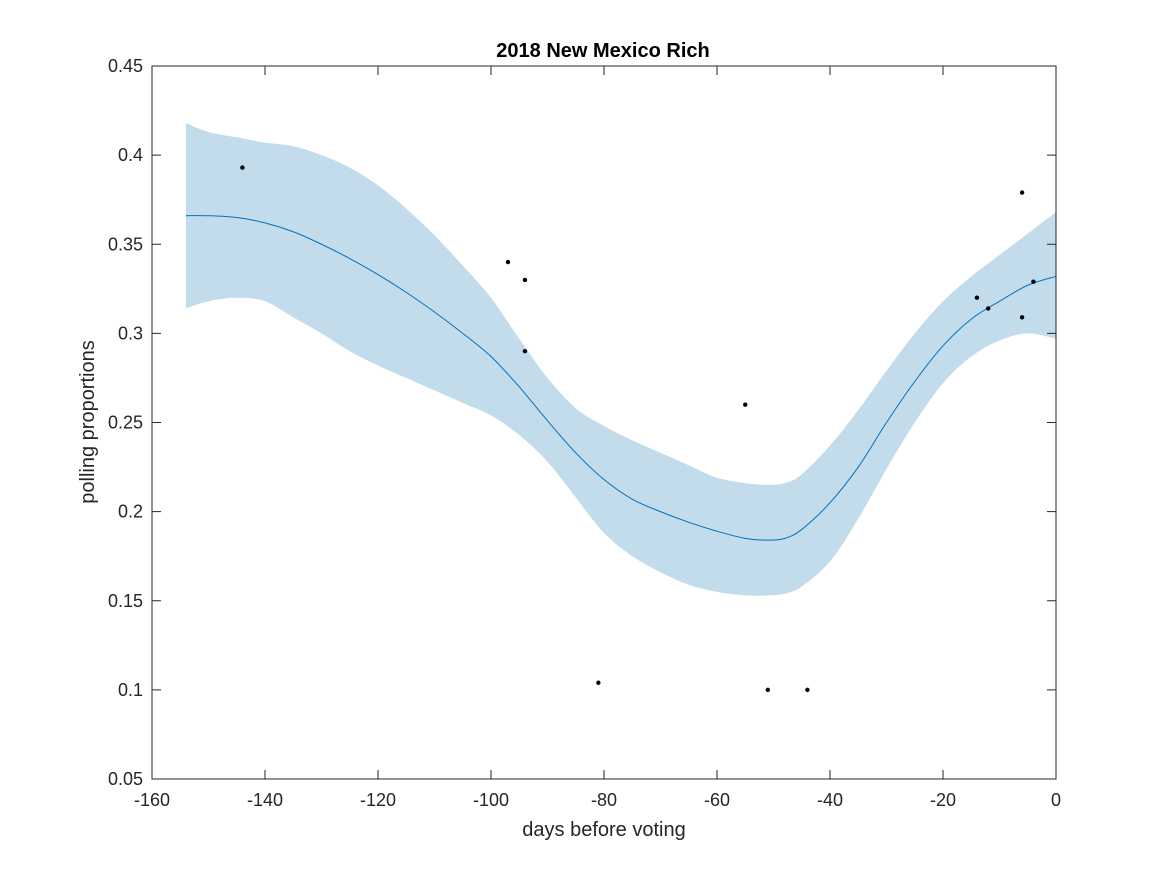  What do you see at coordinates (152, 800) in the screenshot?
I see `x-tick-label: -160` at bounding box center [152, 800].